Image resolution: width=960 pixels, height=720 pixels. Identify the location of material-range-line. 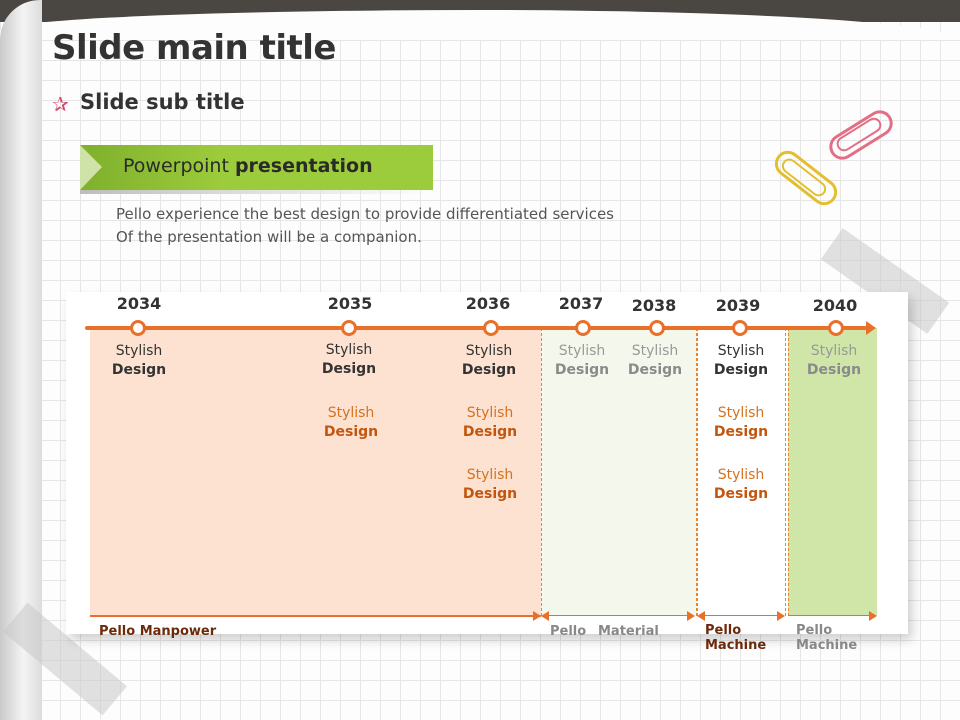
(618, 615).